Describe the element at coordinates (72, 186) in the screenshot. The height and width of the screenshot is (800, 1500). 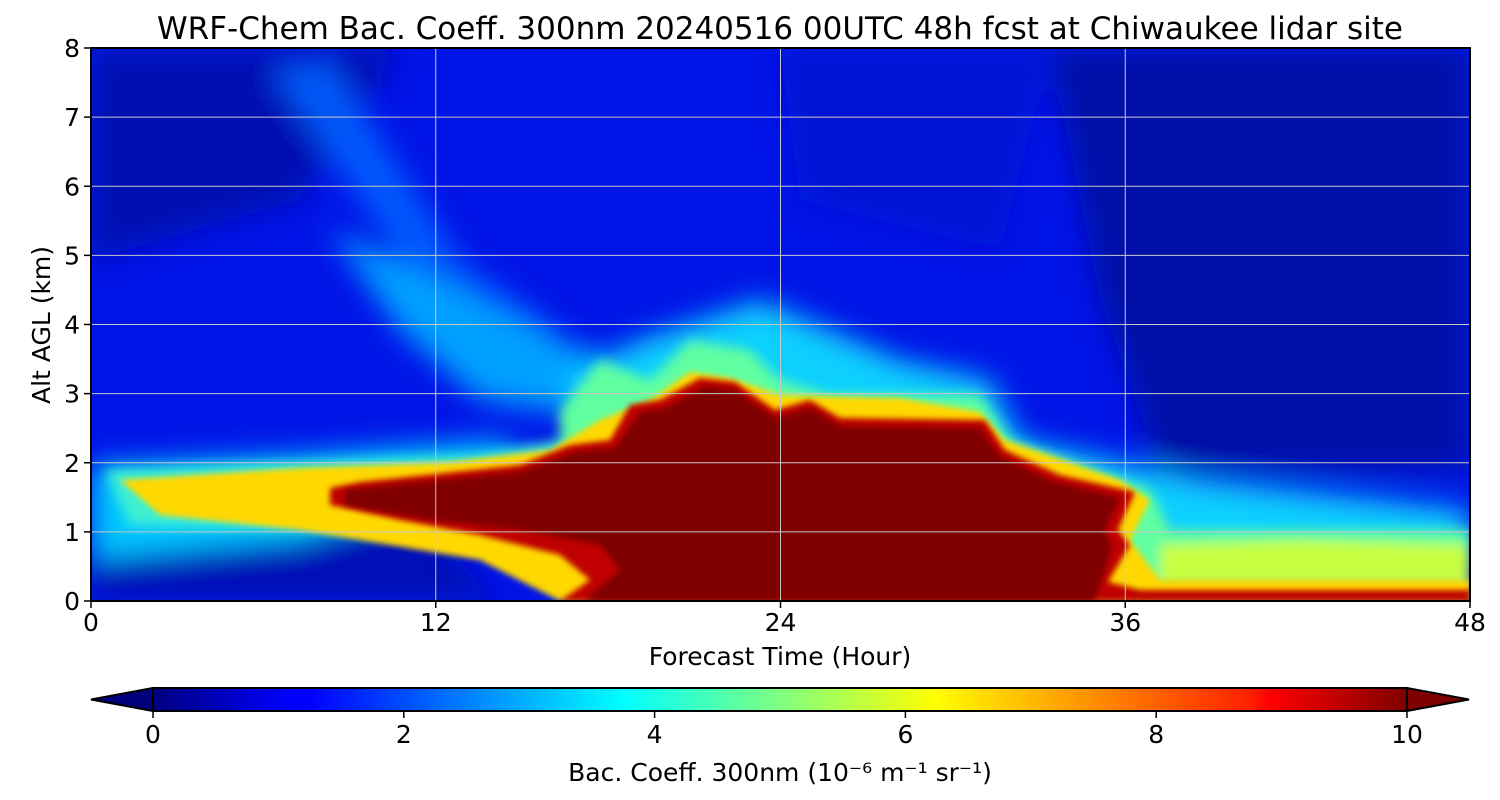
I see `y-tick-label: 6` at that location.